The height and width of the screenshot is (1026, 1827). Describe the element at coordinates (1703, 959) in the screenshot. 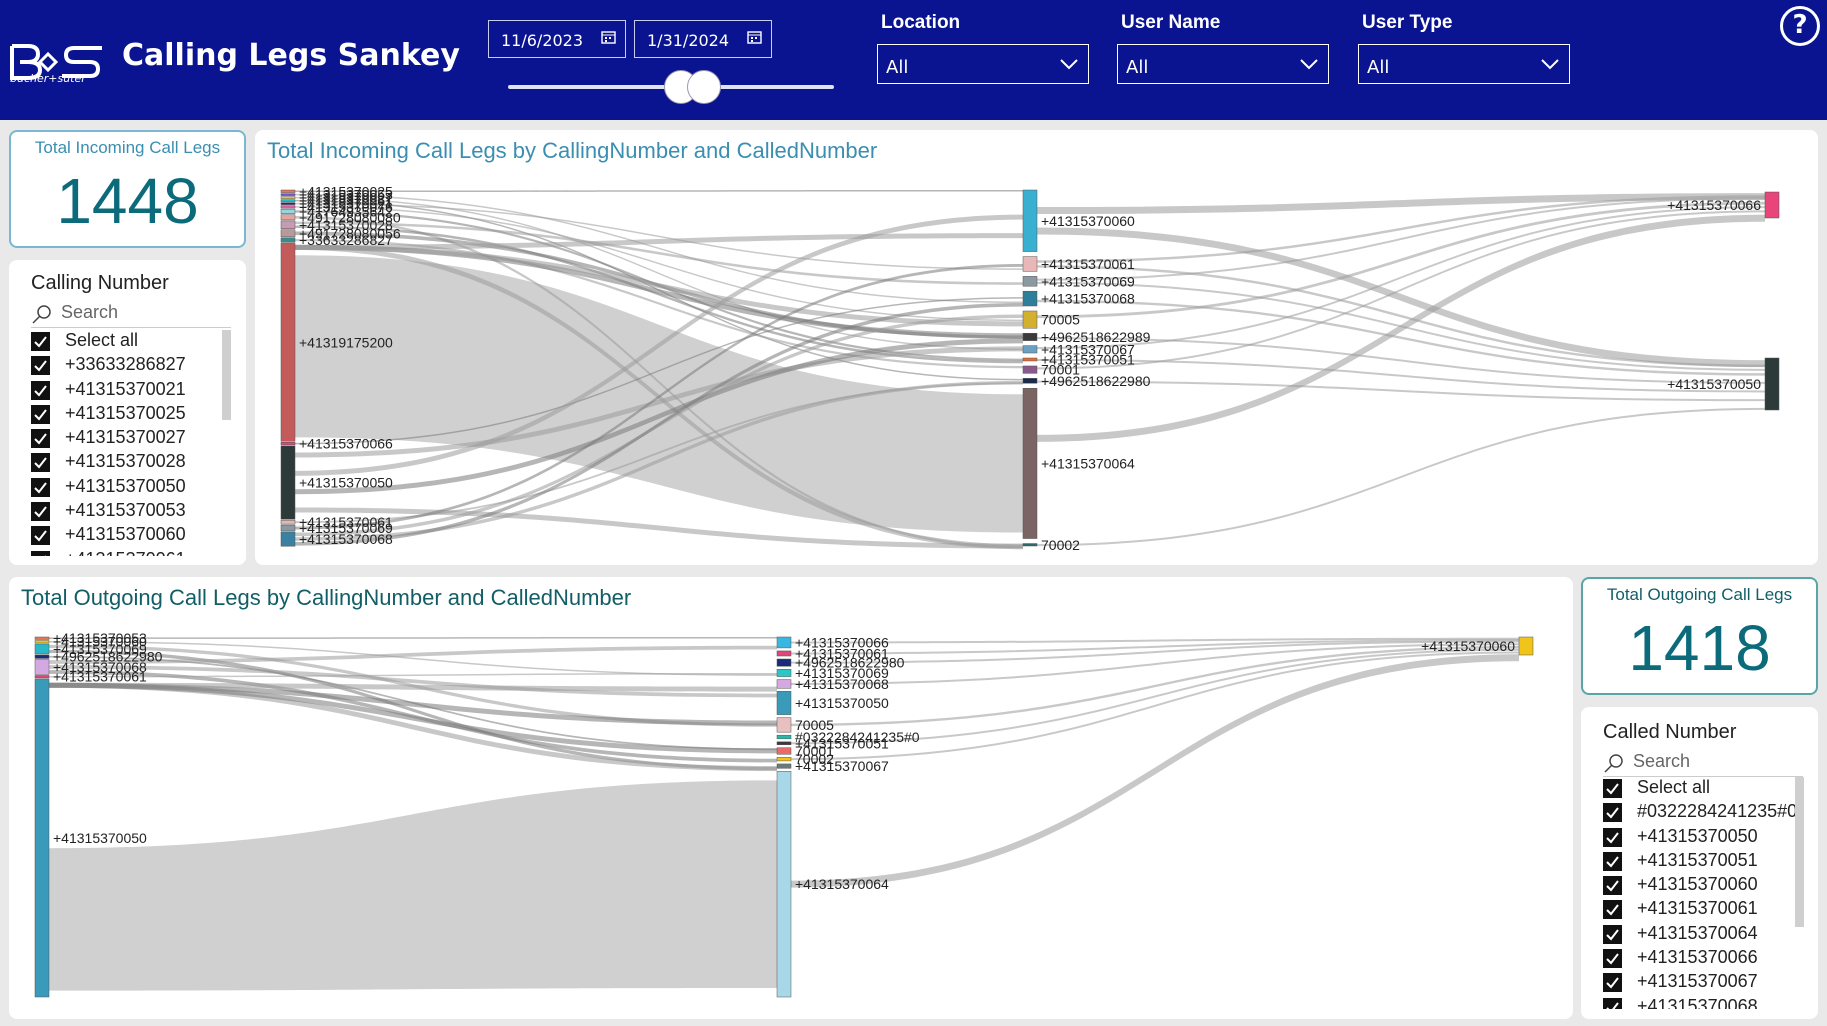

I see `called-item: +41315370066` at that location.